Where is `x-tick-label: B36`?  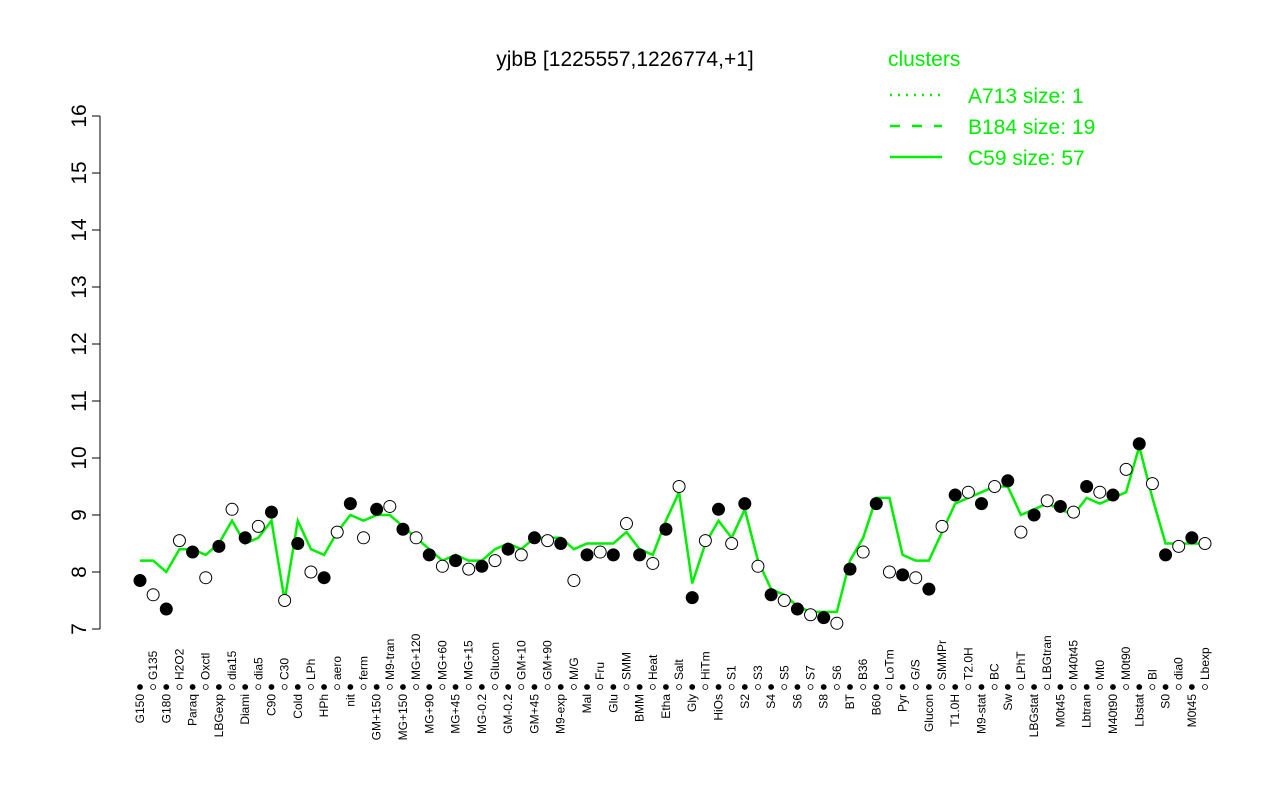 x-tick-label: B36 is located at coordinates (863, 669).